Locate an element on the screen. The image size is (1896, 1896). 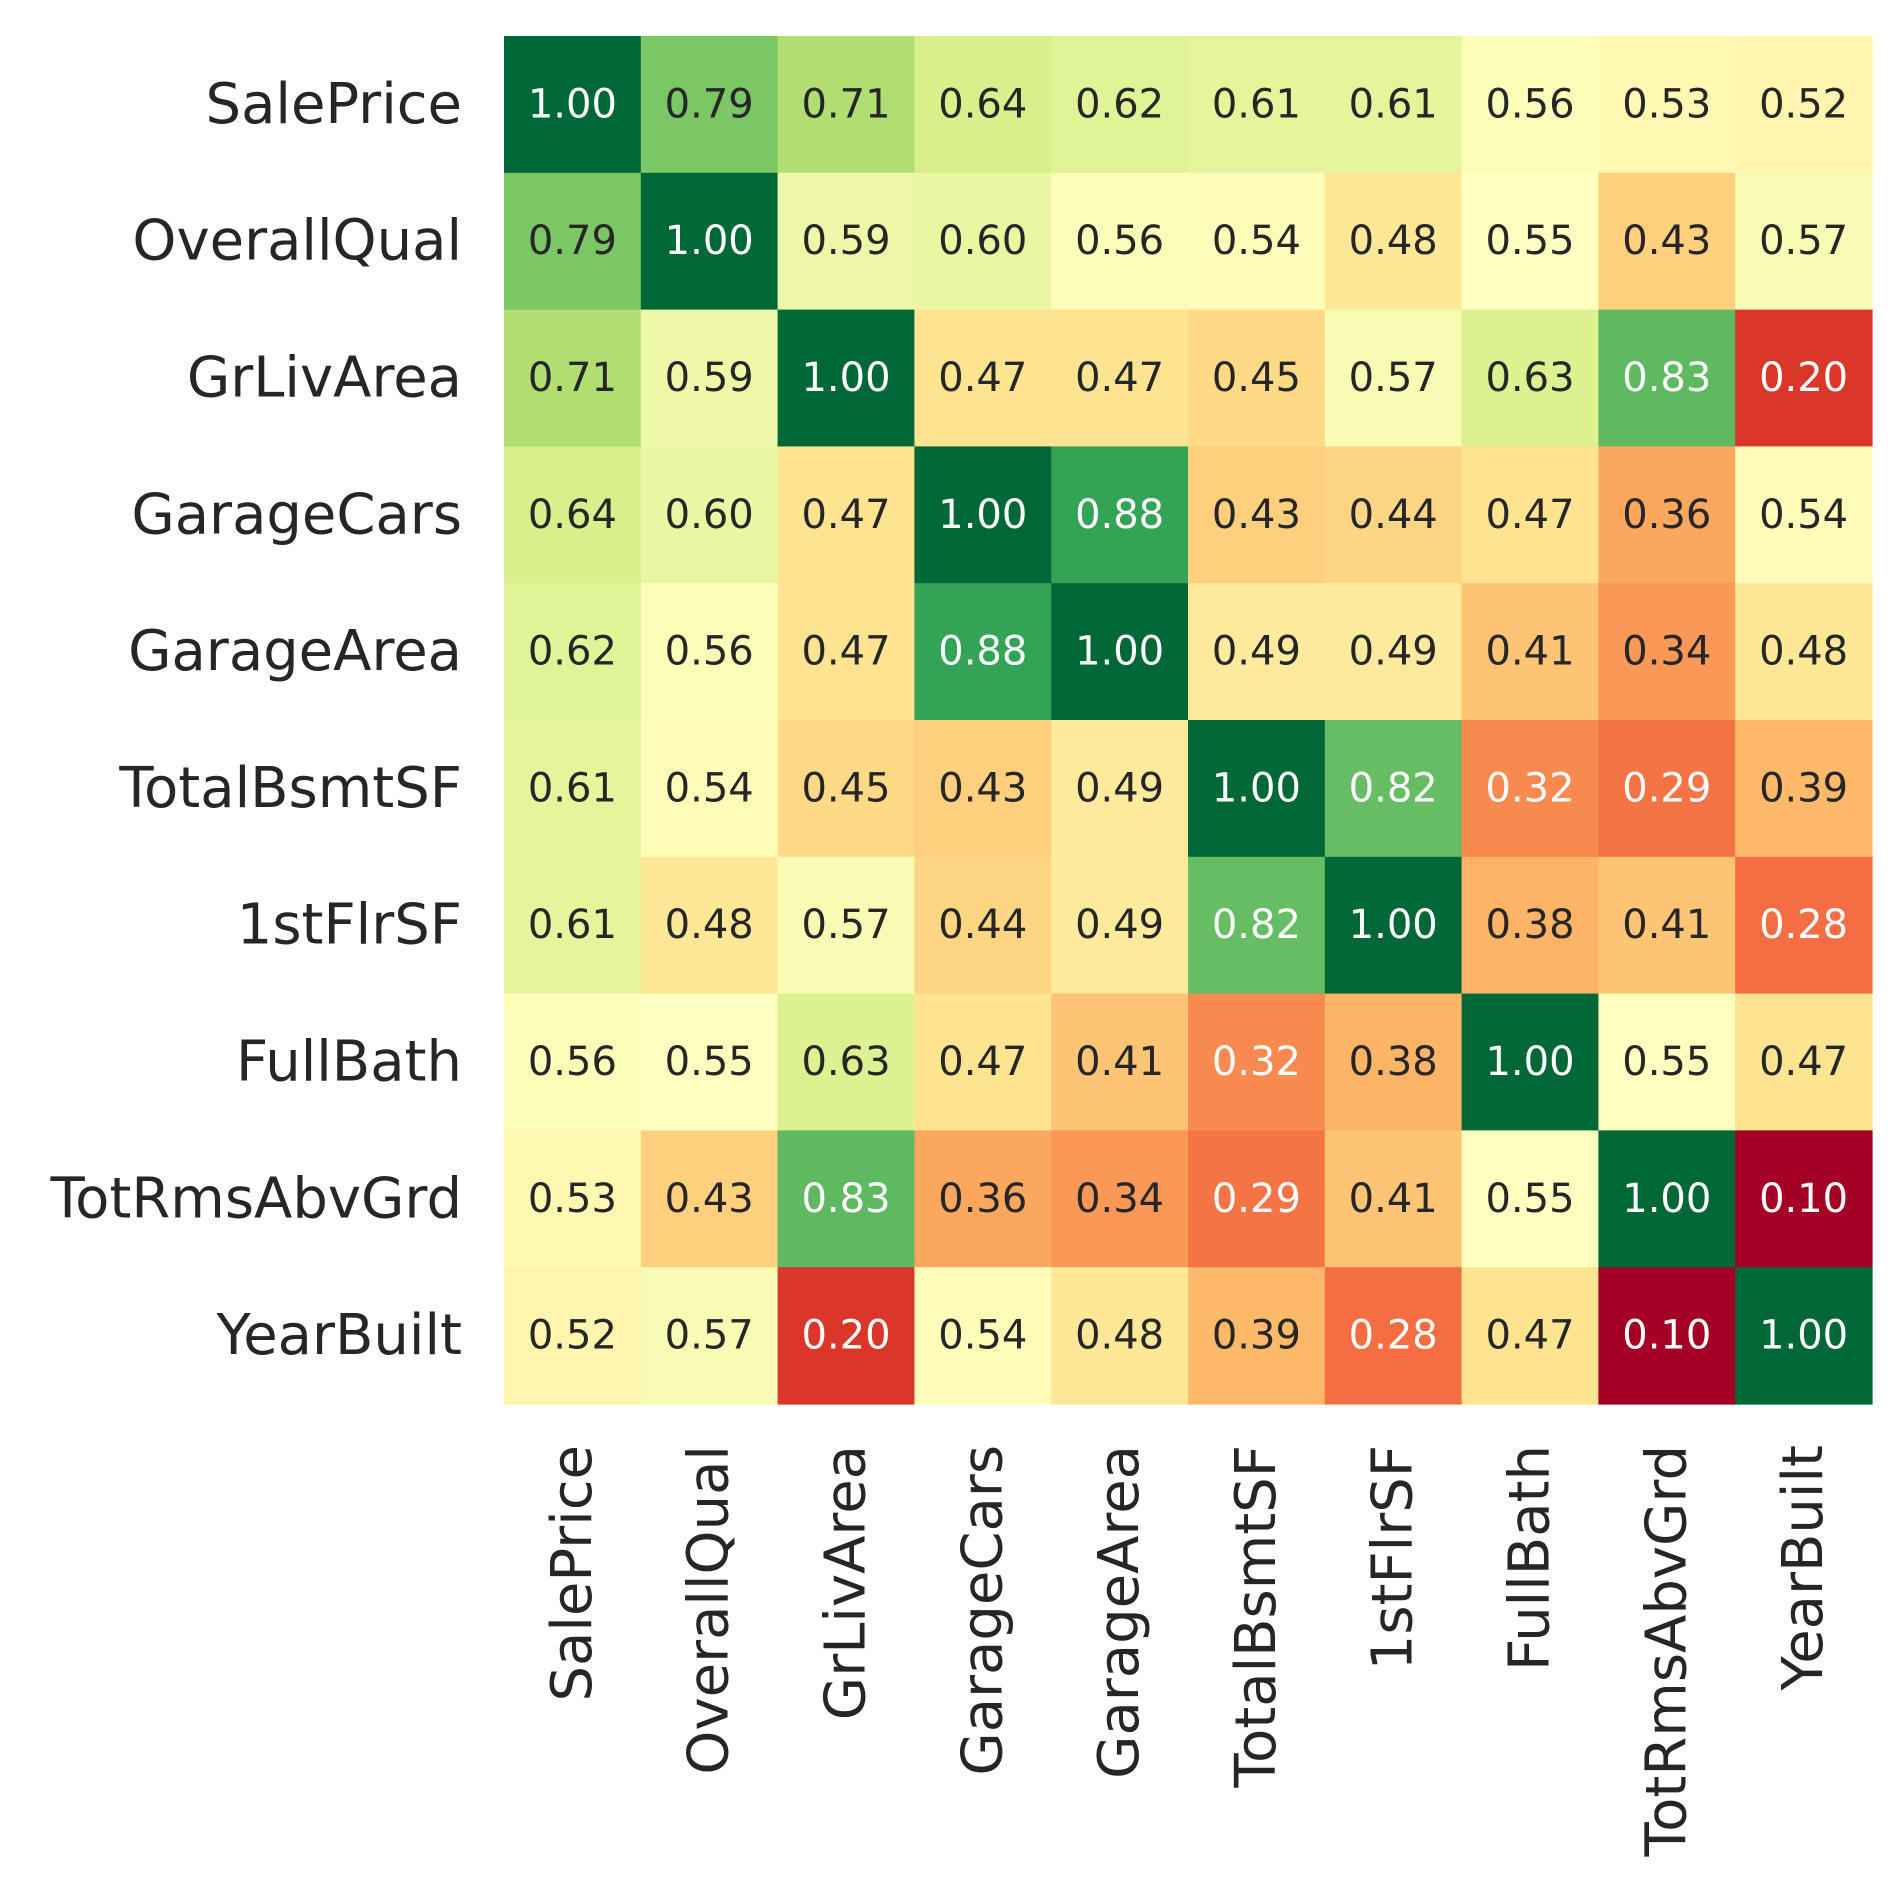
column-tick-label: GarageArea is located at coordinates (1119, 1612).